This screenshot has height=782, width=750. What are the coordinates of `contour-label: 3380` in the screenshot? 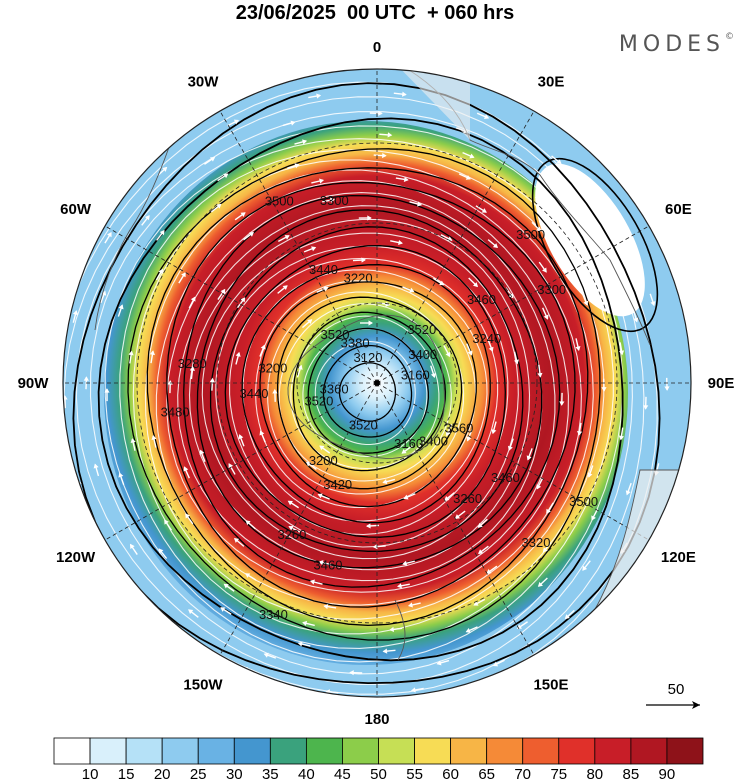 It's located at (355, 343).